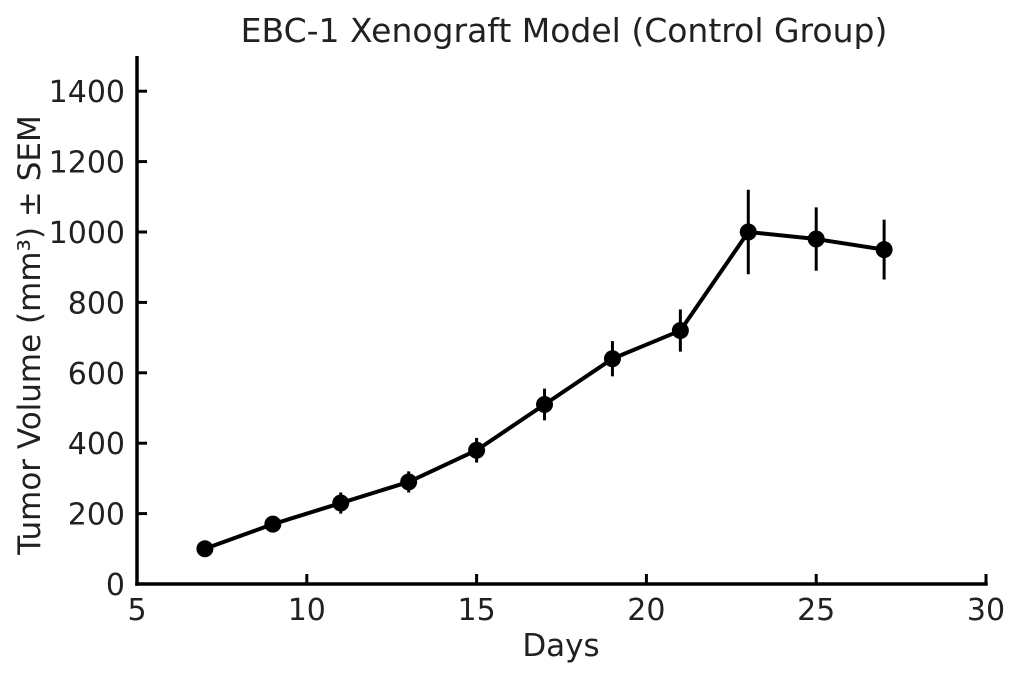 The height and width of the screenshot is (677, 1024). Describe the element at coordinates (87, 163) in the screenshot. I see `y-tick-label: 1200` at that location.